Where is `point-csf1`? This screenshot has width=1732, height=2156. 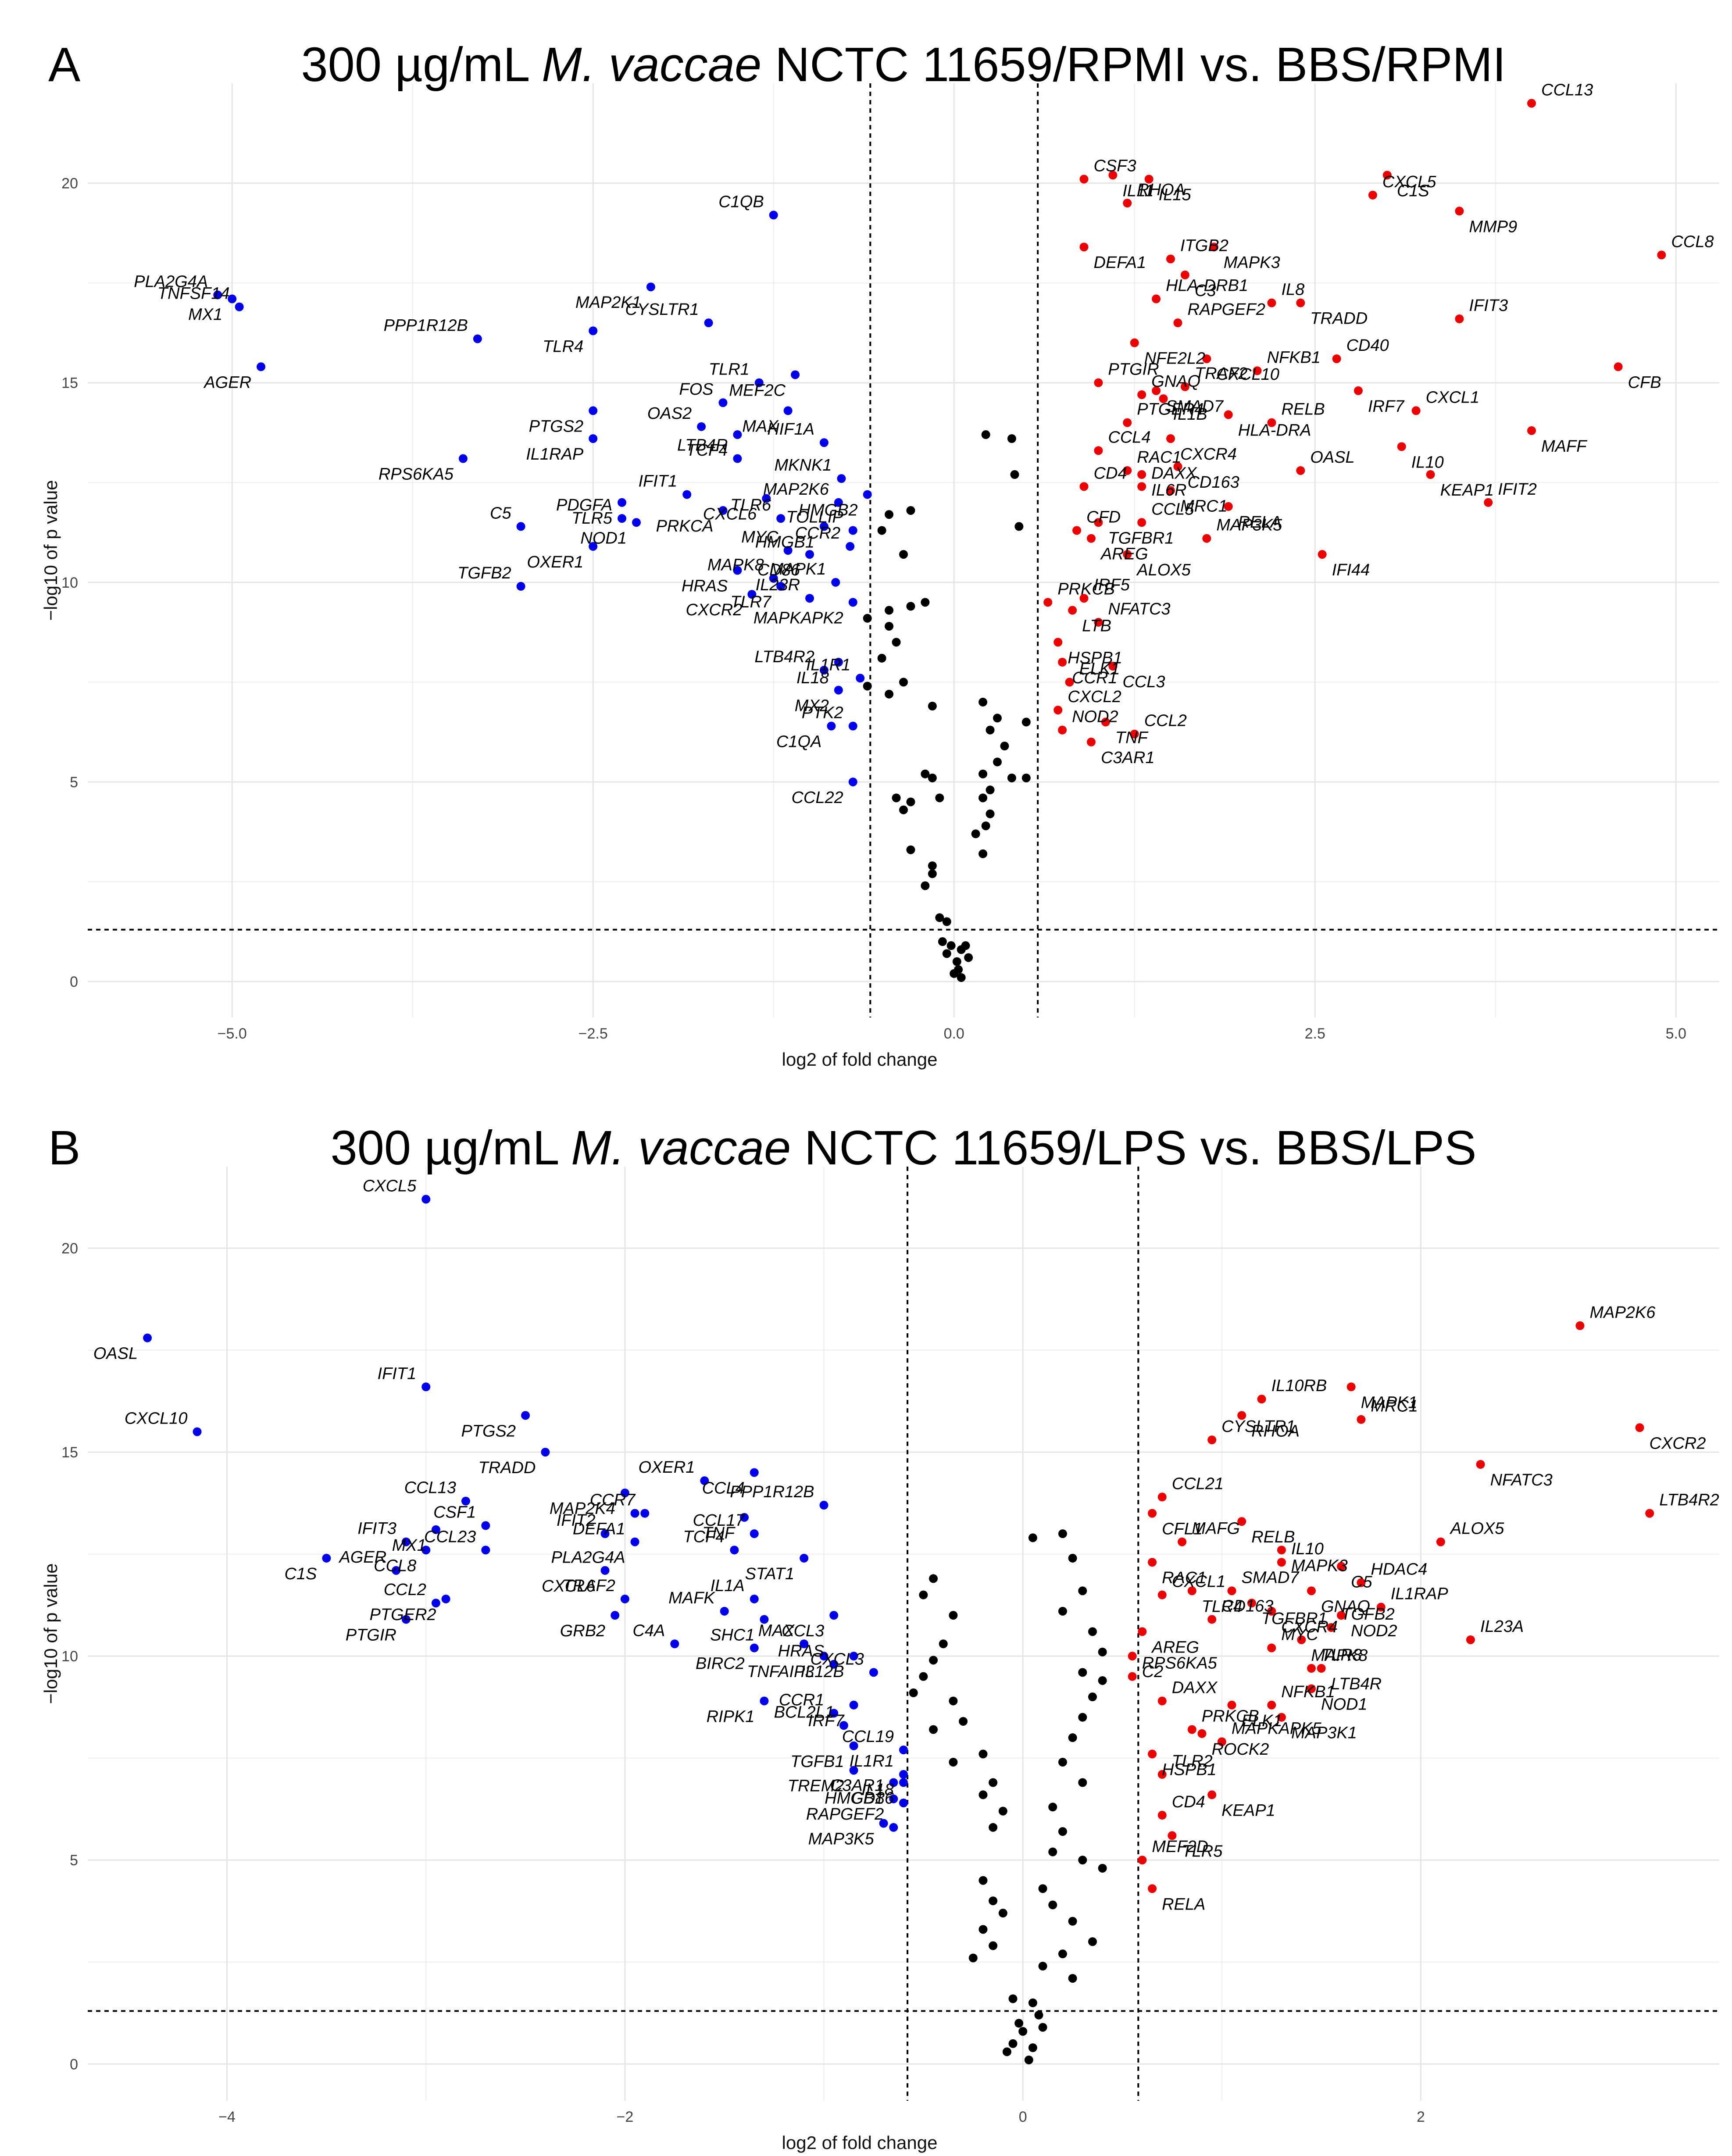
point-csf1 is located at coordinates (485, 1525).